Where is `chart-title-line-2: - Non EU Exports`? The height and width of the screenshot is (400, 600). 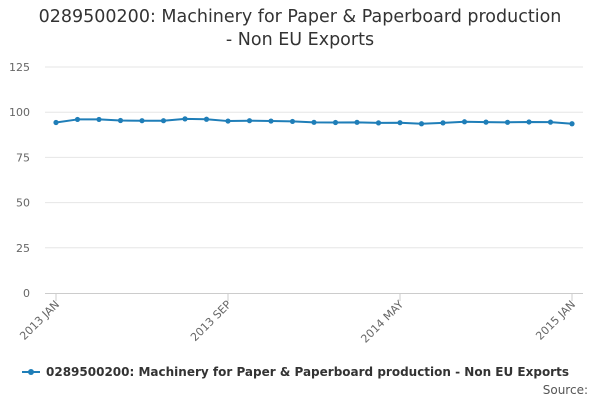
chart-title-line-2: - Non EU Exports is located at coordinates (300, 40).